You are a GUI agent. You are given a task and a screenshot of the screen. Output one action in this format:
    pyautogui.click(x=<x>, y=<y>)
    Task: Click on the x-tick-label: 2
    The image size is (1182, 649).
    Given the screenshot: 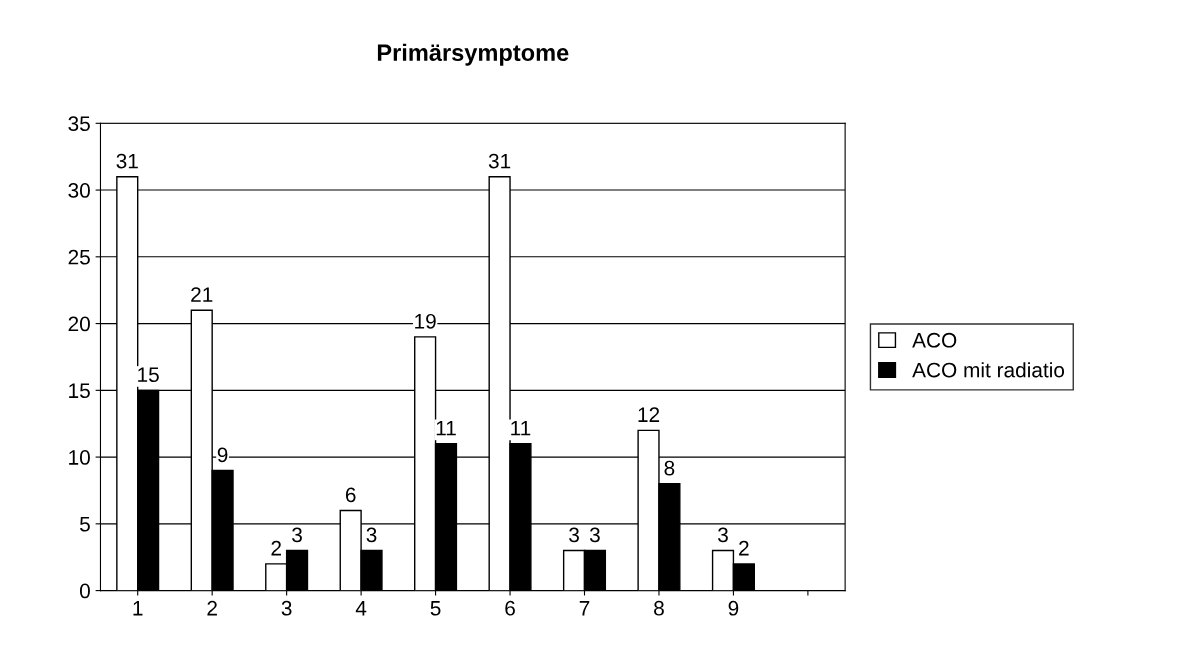 What is the action you would take?
    pyautogui.click(x=212, y=608)
    